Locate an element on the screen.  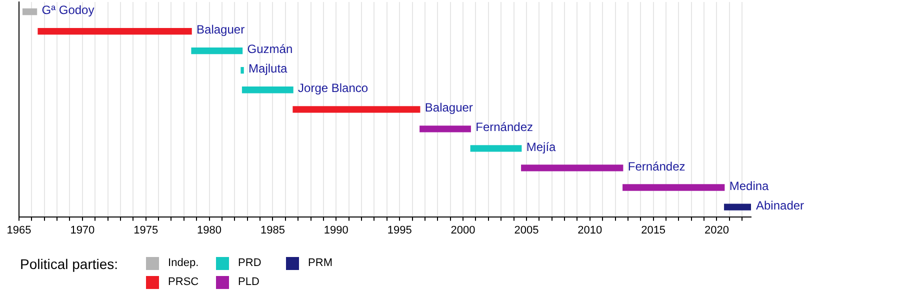
y-tick-label: Abinader is located at coordinates (780, 205).